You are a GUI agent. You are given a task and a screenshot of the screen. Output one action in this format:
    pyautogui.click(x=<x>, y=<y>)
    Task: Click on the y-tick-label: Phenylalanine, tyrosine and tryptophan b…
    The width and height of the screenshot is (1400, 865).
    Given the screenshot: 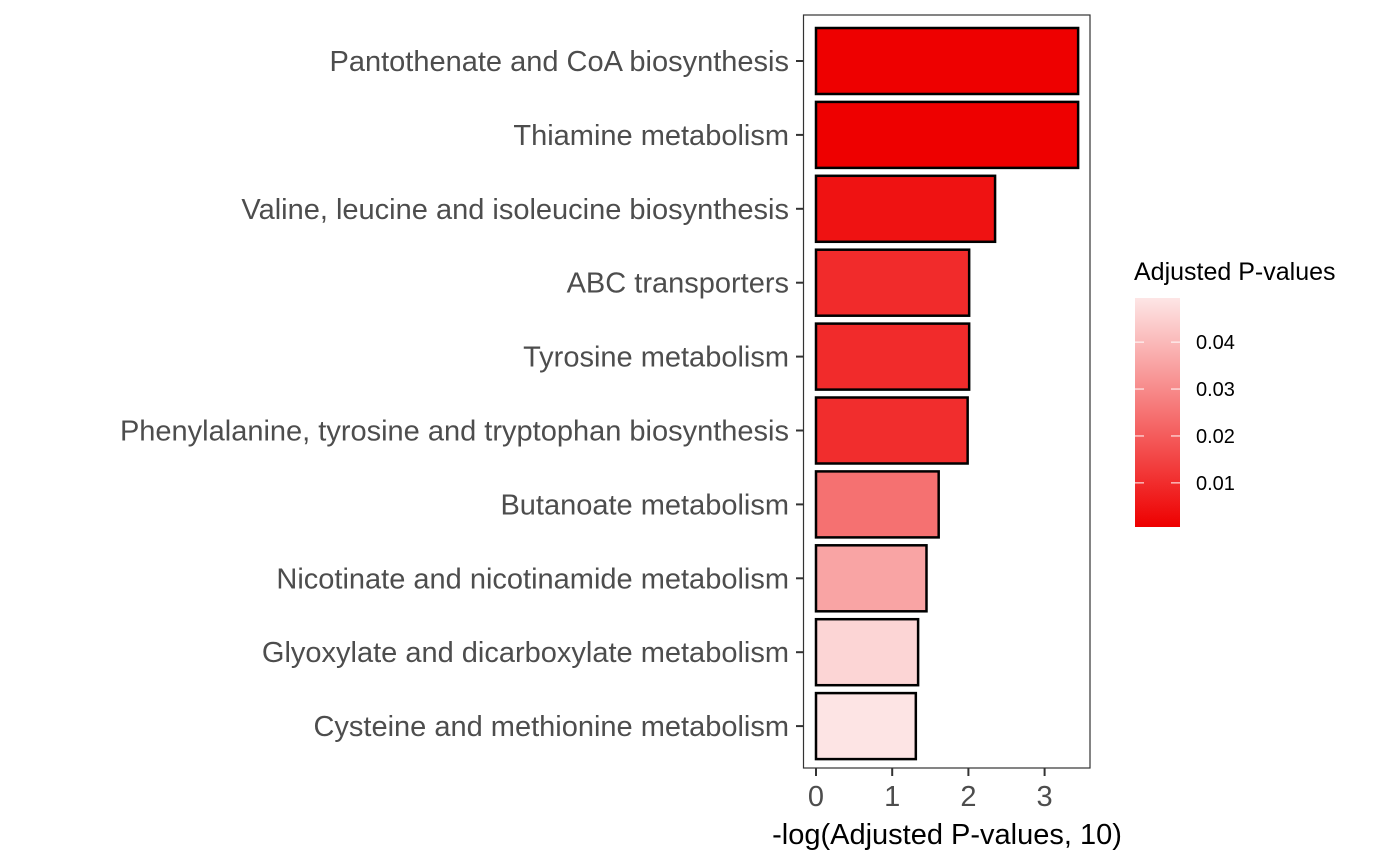 What is the action you would take?
    pyautogui.click(x=454, y=432)
    